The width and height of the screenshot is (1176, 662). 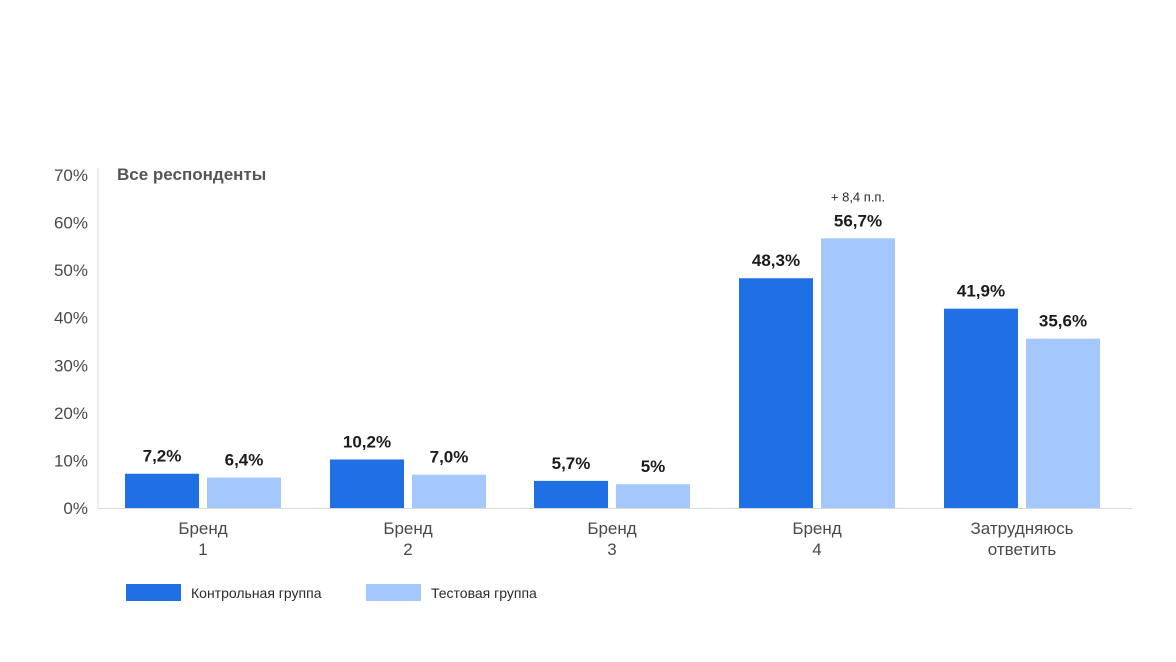 What do you see at coordinates (162, 456) in the screenshot?
I see `data-label: 7,2%` at bounding box center [162, 456].